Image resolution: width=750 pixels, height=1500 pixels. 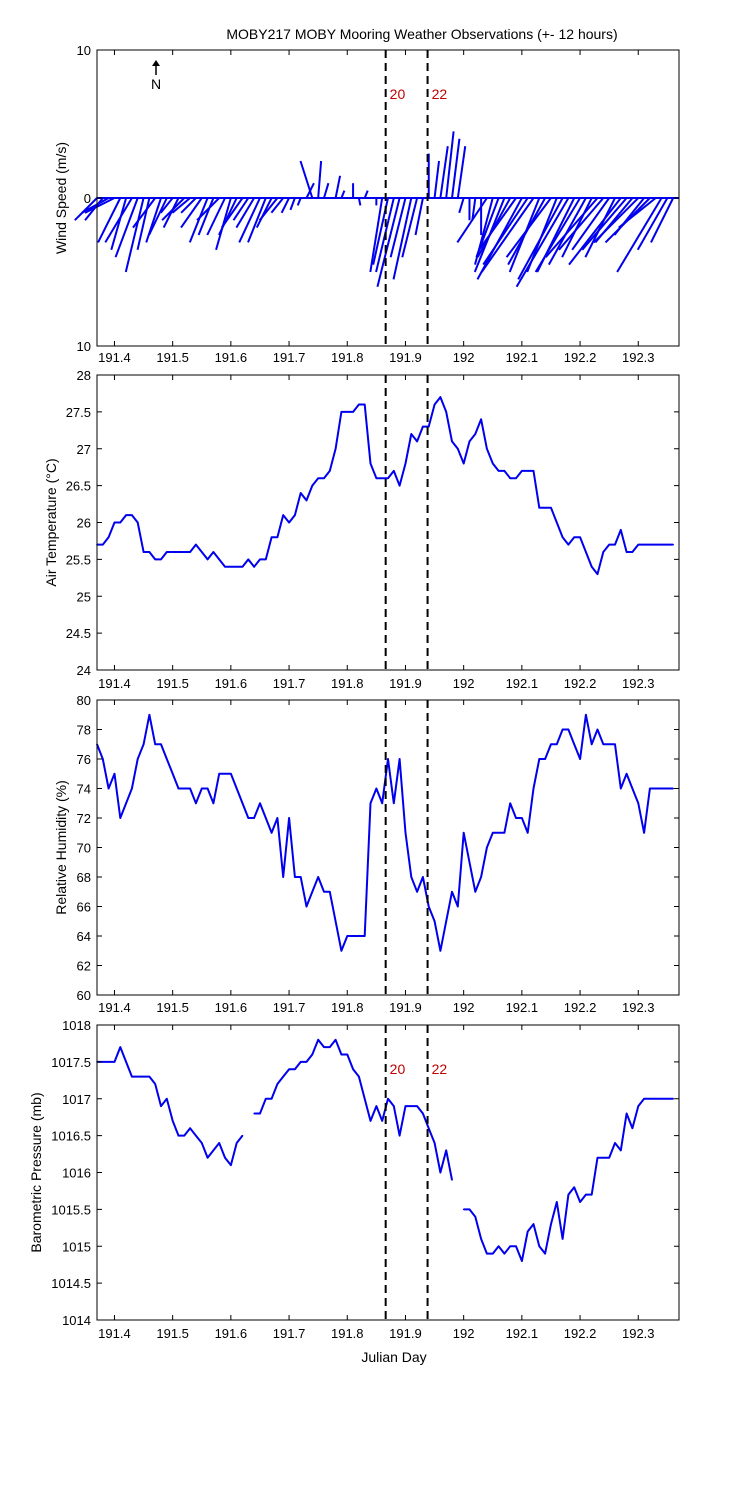 What do you see at coordinates (71, 1209) in the screenshot?
I see `y-tick-label: 1015.5` at bounding box center [71, 1209].